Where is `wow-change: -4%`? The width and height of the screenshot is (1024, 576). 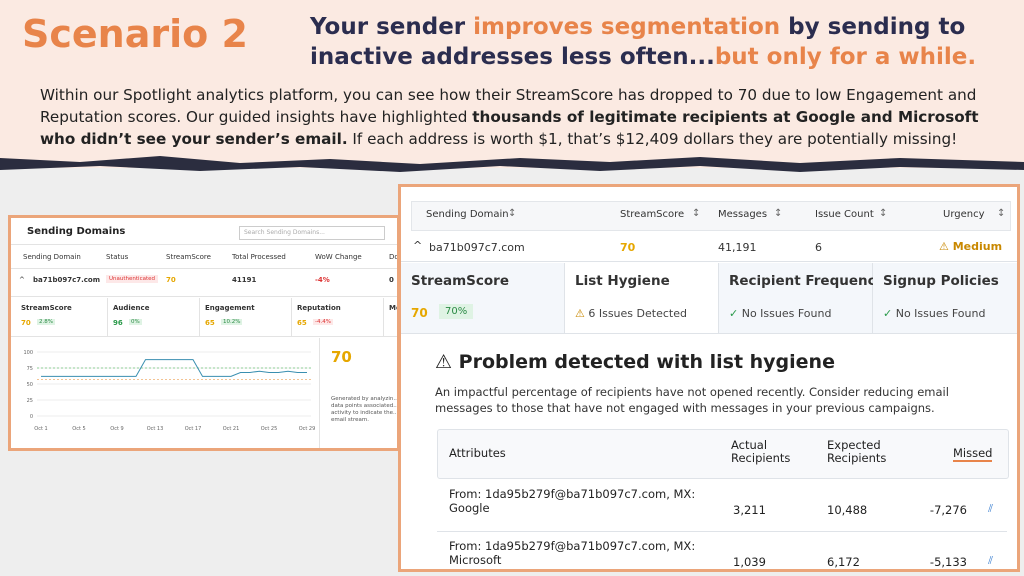
wow-change: -4% is located at coordinates (322, 280).